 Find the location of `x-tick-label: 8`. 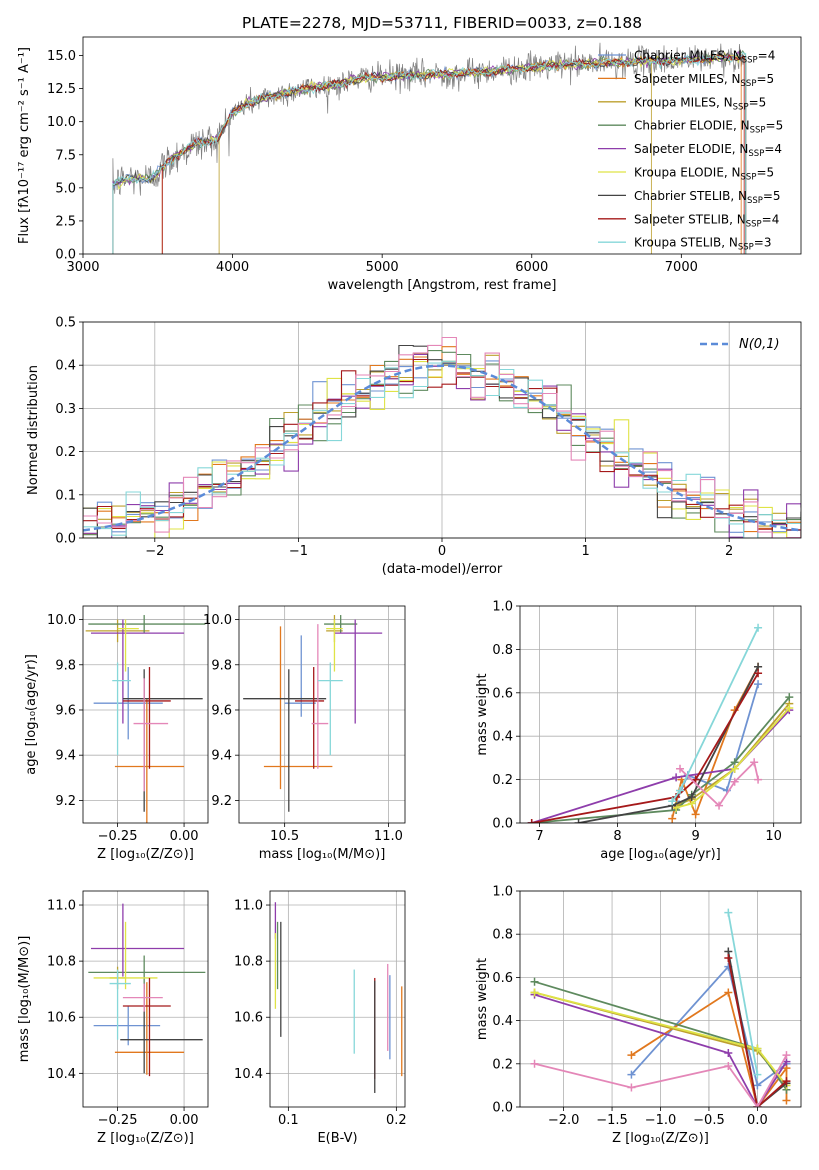

x-tick-label: 8 is located at coordinates (617, 836).